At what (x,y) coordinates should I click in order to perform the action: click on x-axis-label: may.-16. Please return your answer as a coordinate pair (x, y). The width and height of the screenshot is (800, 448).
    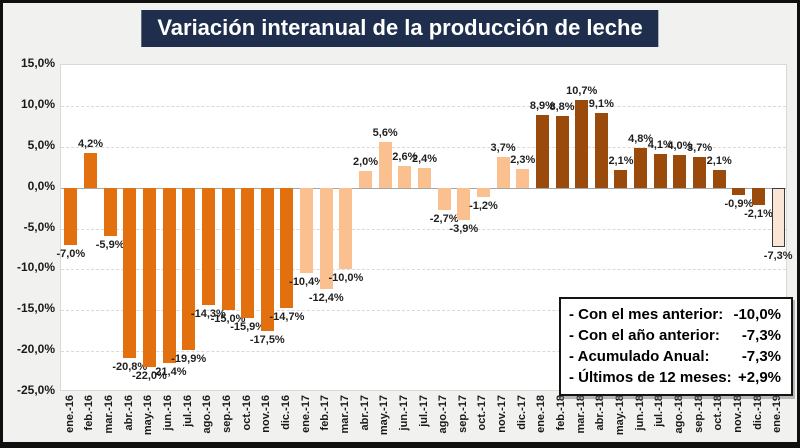
    Looking at the image, I should click on (148, 415).